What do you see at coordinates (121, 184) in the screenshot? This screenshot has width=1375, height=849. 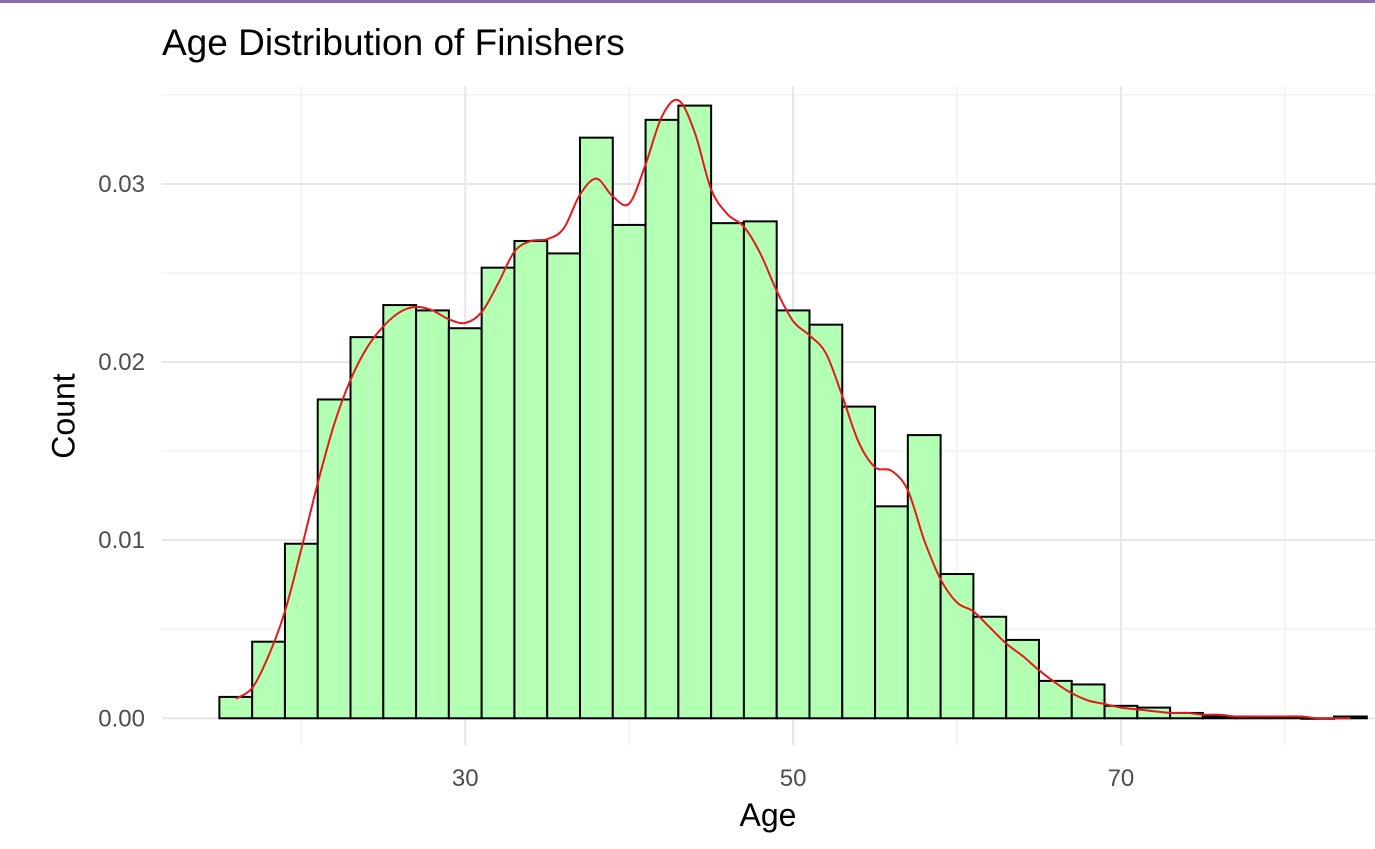 I see `y-tick-label: 0.03` at bounding box center [121, 184].